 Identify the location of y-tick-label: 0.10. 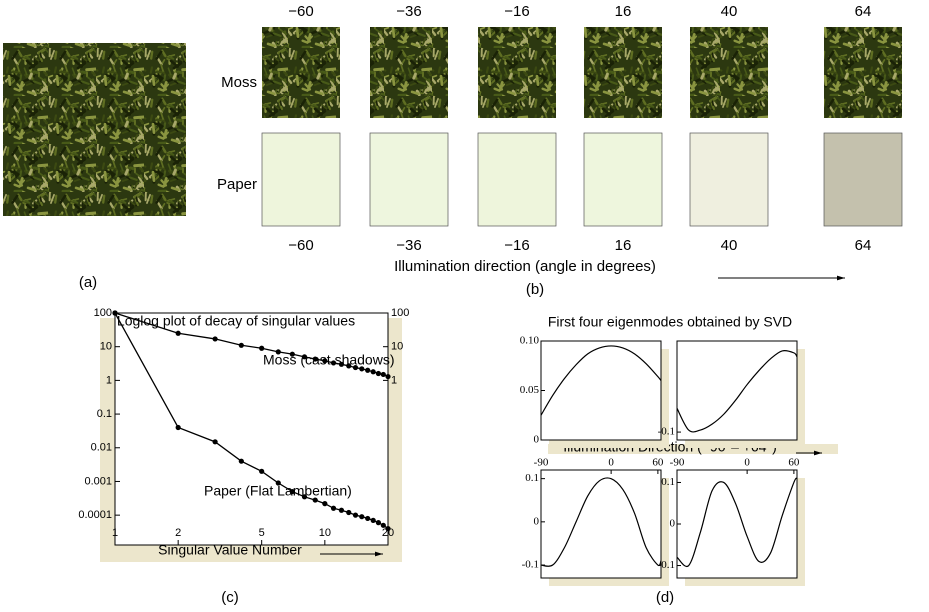
(530, 341).